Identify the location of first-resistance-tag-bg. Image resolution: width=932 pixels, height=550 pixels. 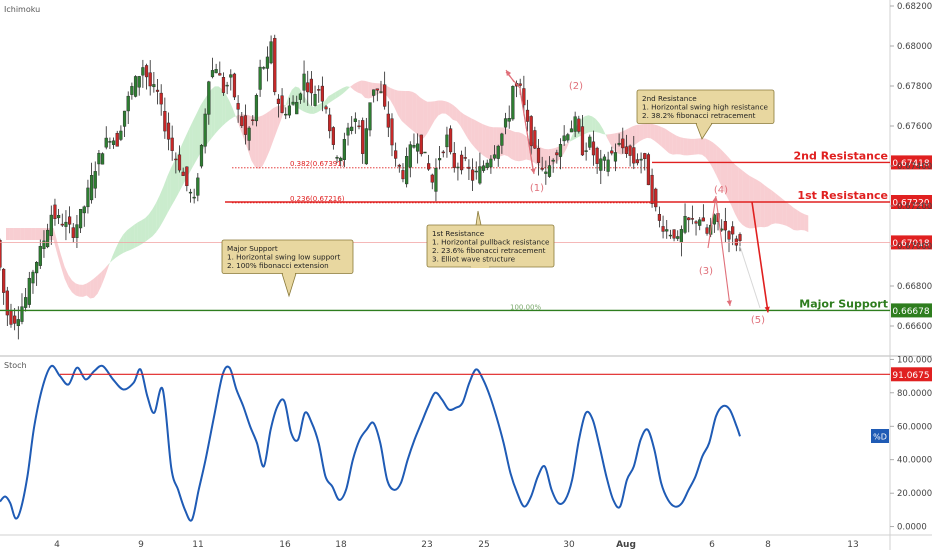
(911, 202).